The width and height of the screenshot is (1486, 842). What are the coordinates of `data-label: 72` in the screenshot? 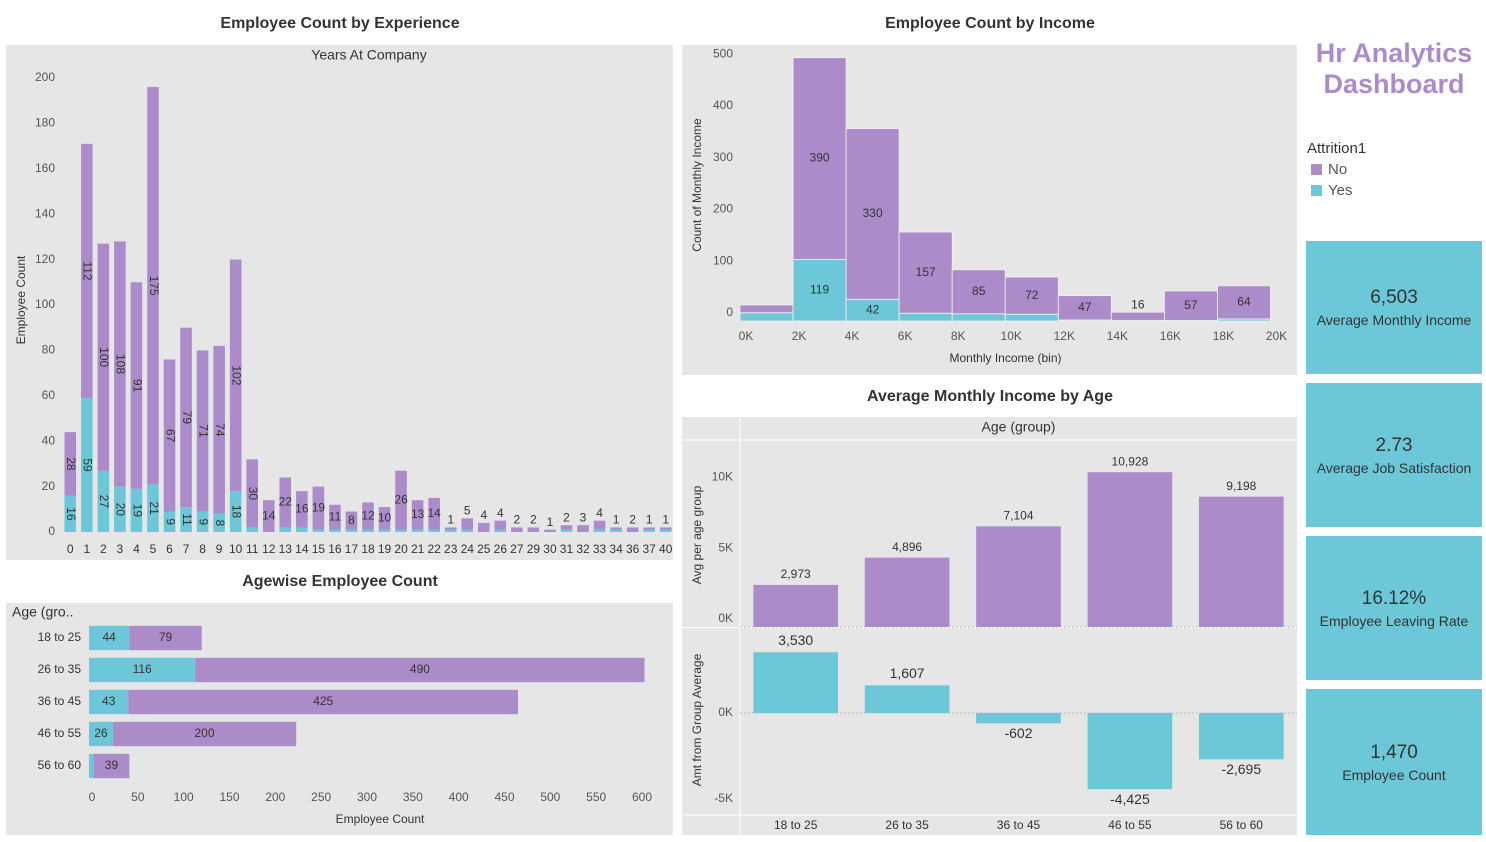 It's located at (1032, 295).